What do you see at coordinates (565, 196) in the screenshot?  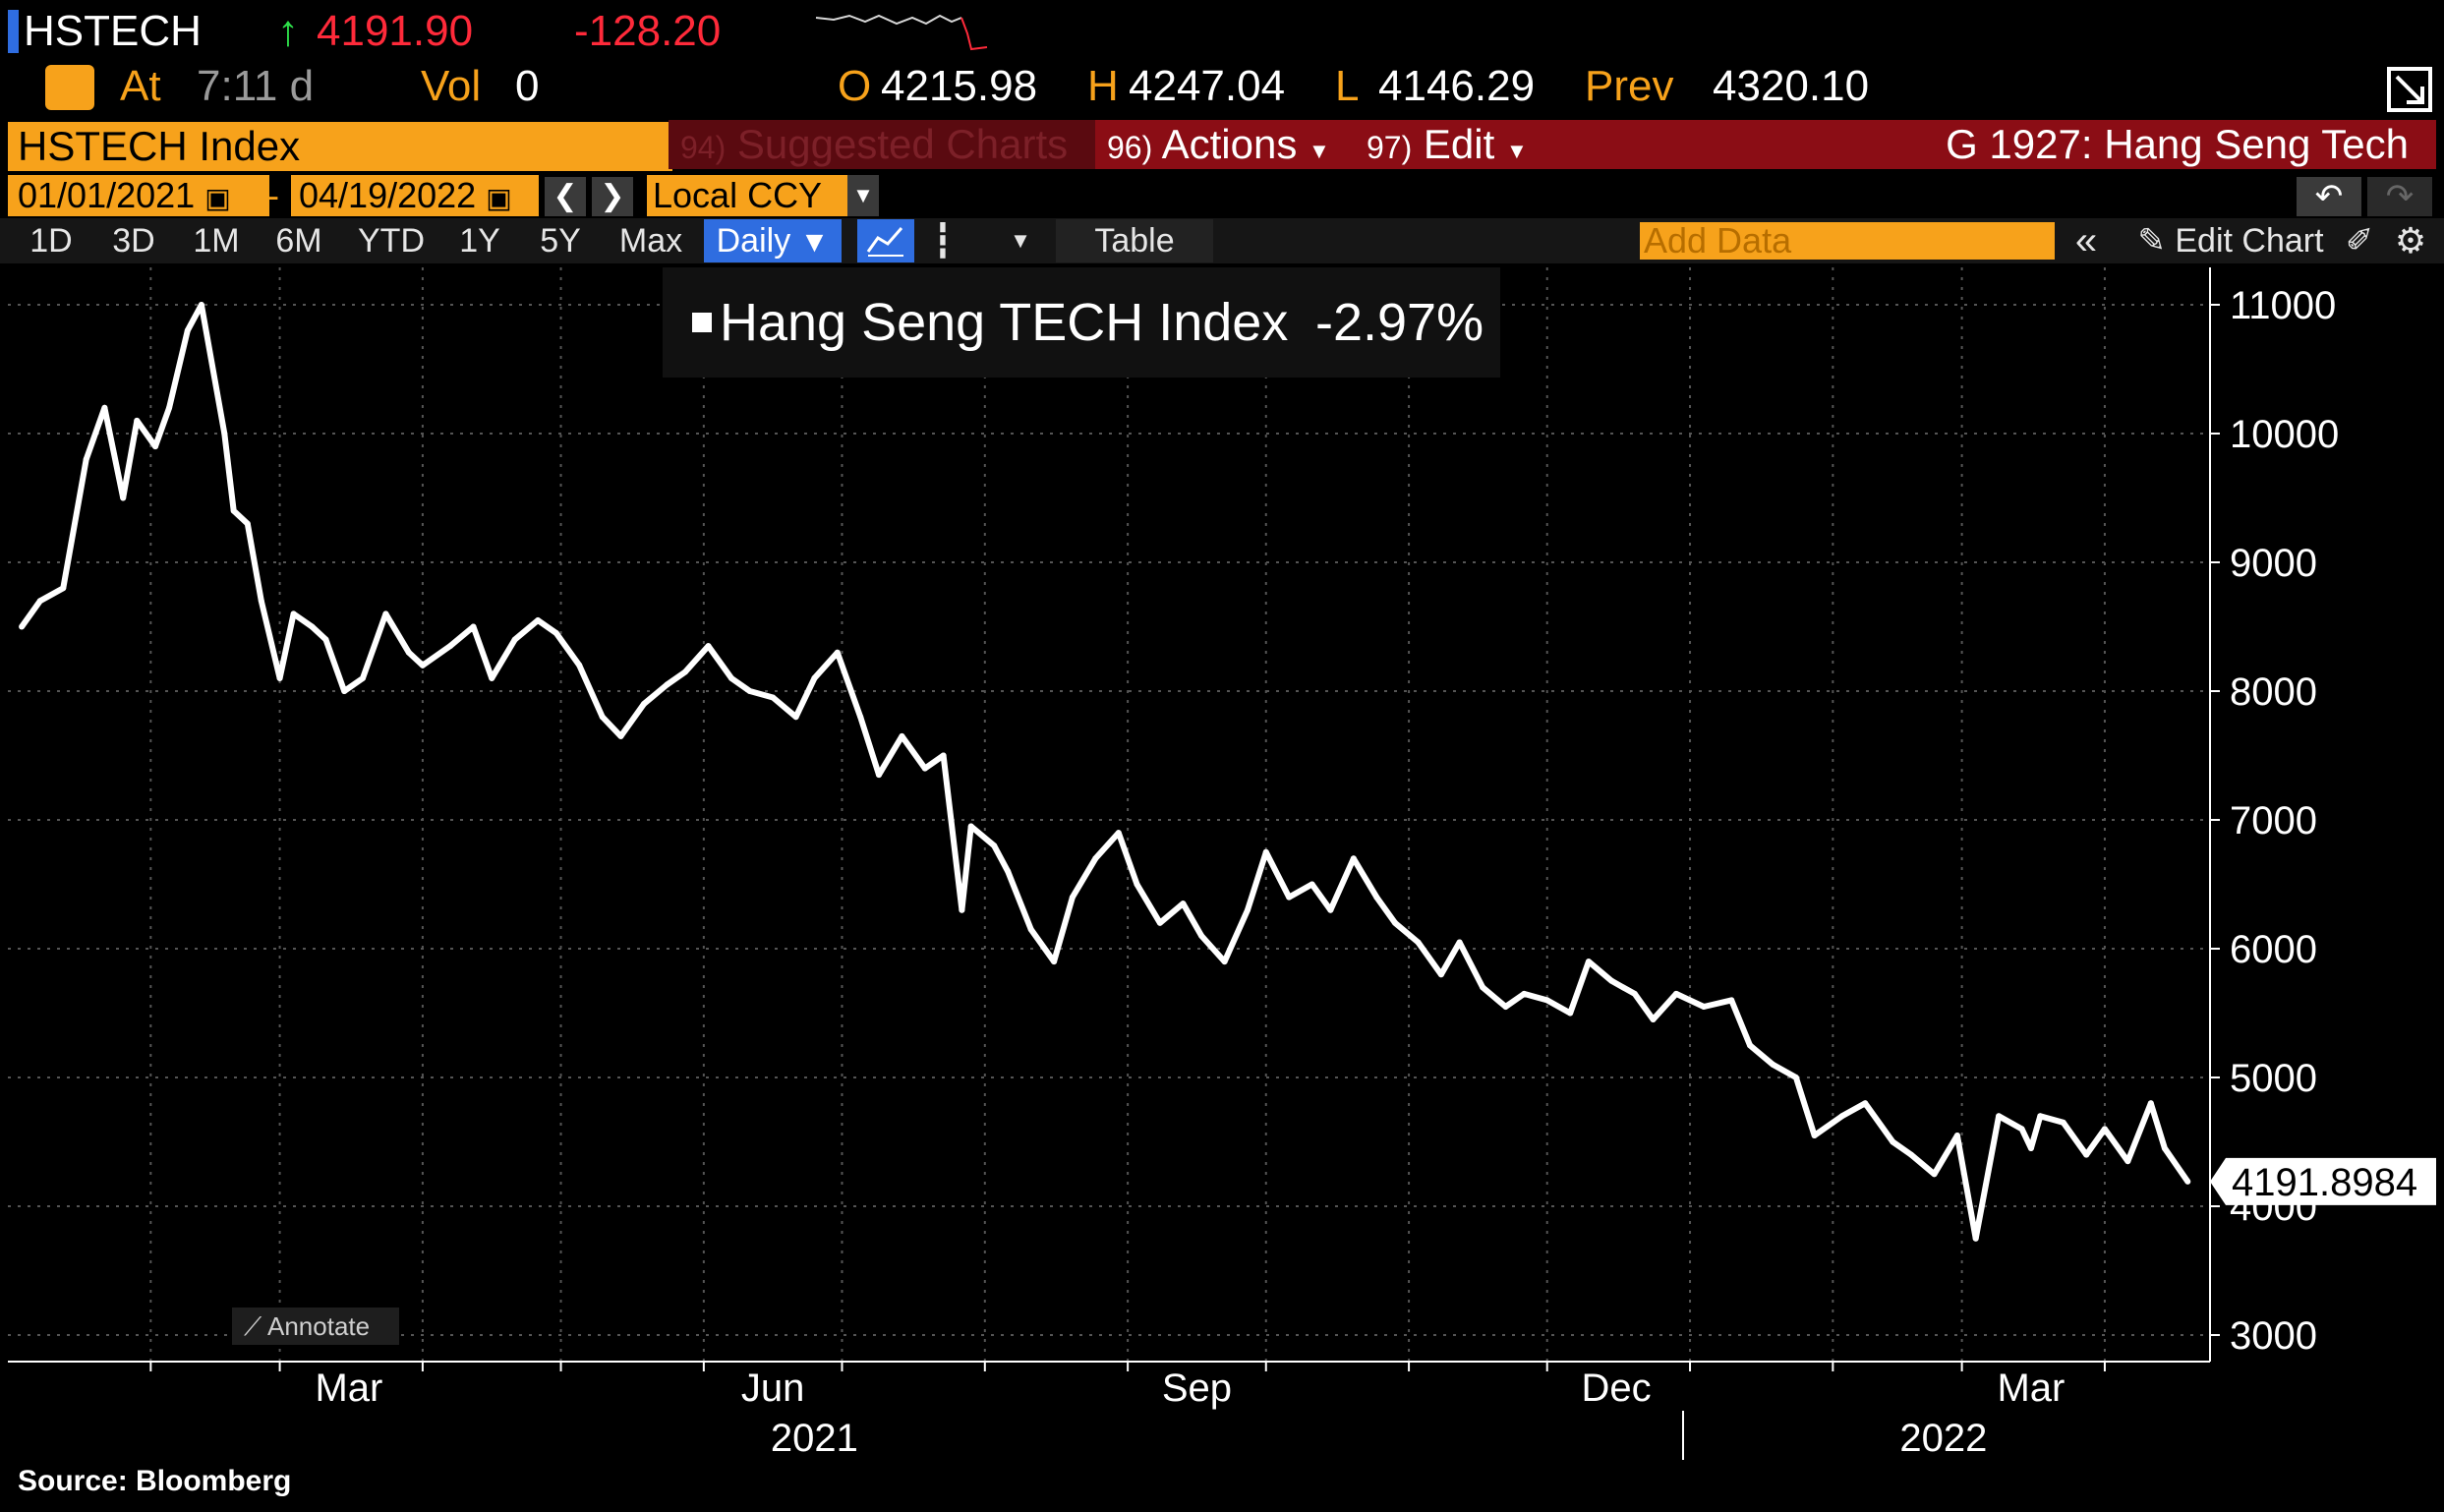 I see `previous-period-button: ❮` at bounding box center [565, 196].